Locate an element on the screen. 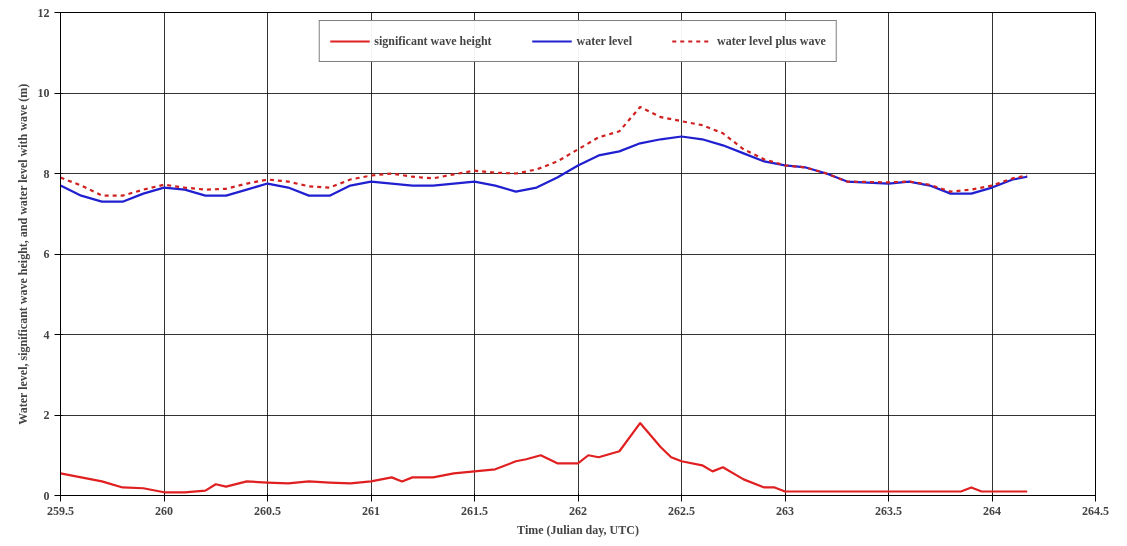 This screenshot has height=546, width=1127. x-tick-label: 260.5 is located at coordinates (267, 510).